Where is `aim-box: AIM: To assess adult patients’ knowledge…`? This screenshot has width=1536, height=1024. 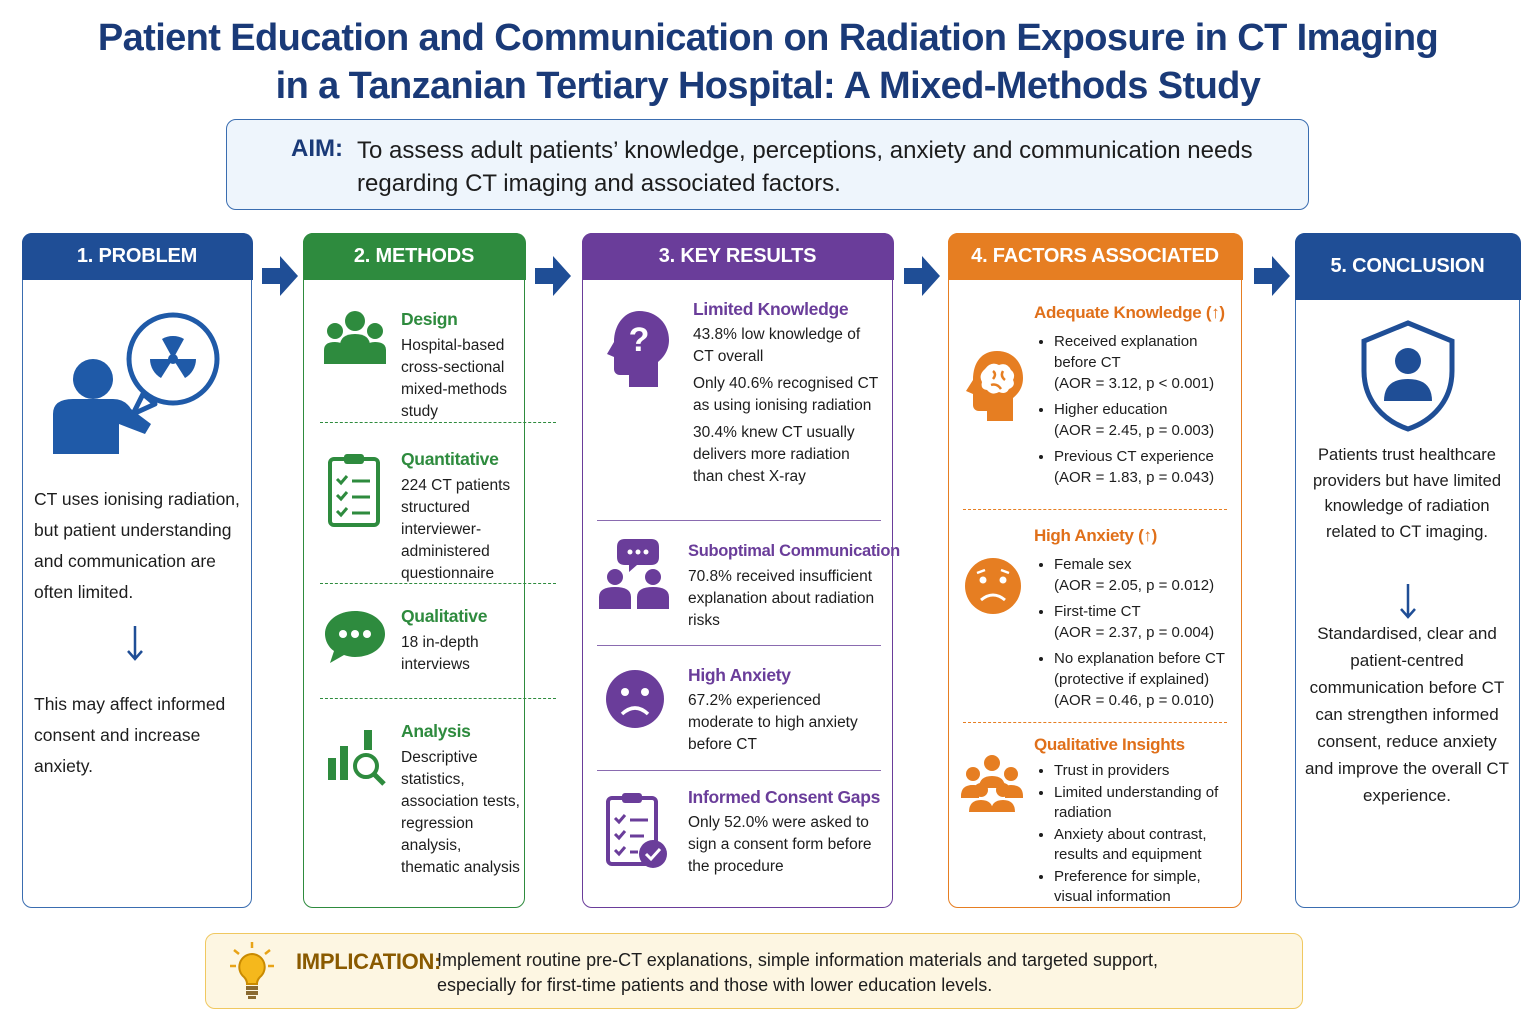
aim-box: AIM: To assess adult patients’ knowledge… is located at coordinates (767, 164).